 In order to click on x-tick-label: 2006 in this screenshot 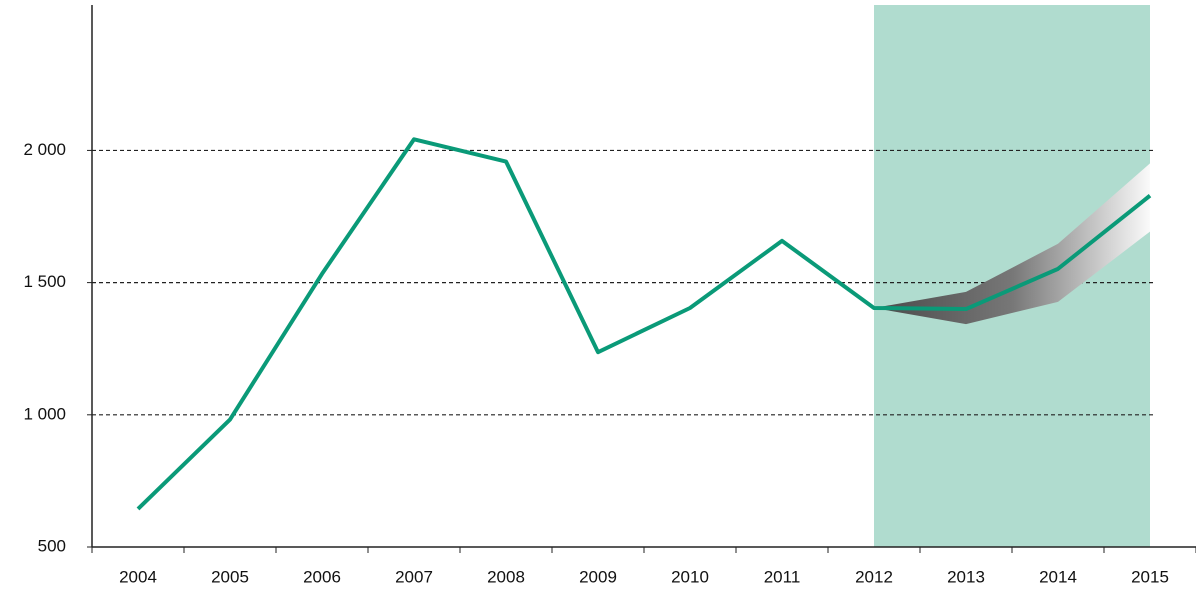, I will do `click(322, 576)`.